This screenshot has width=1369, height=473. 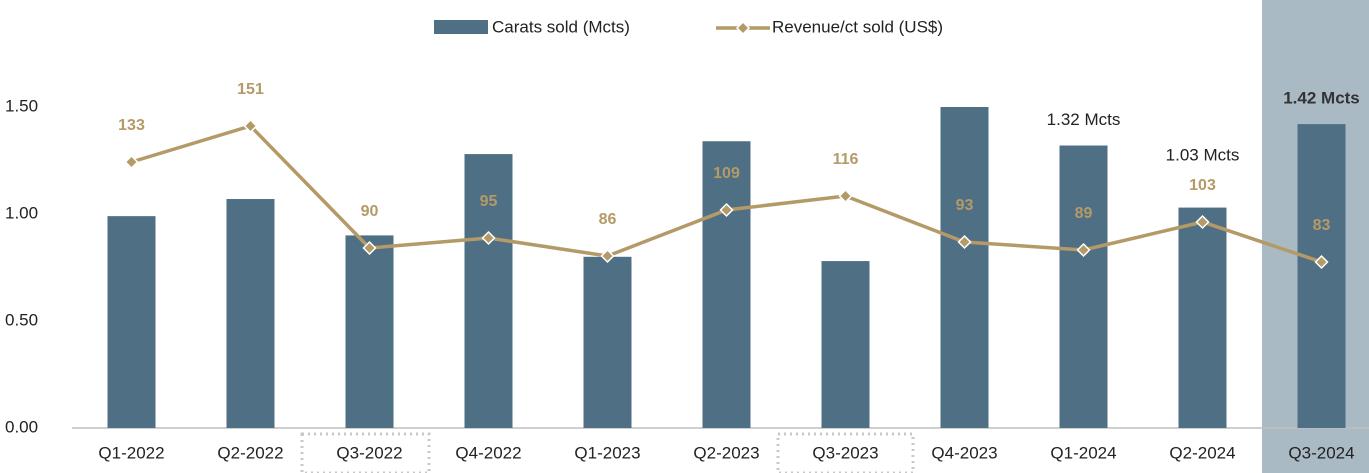 I want to click on data-label: 89, so click(x=1084, y=213).